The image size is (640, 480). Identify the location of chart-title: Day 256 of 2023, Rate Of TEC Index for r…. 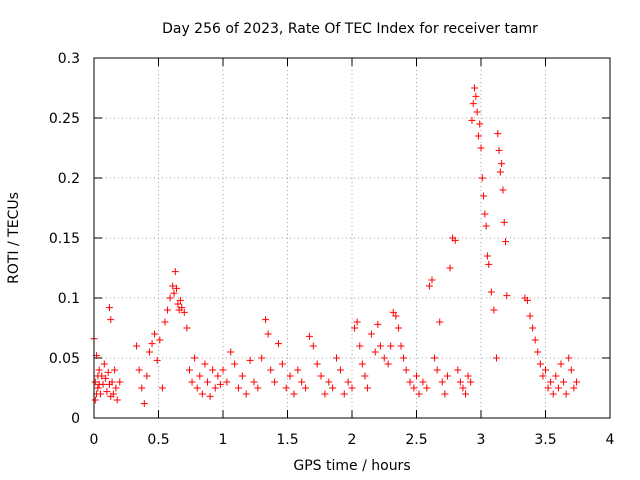
(350, 29).